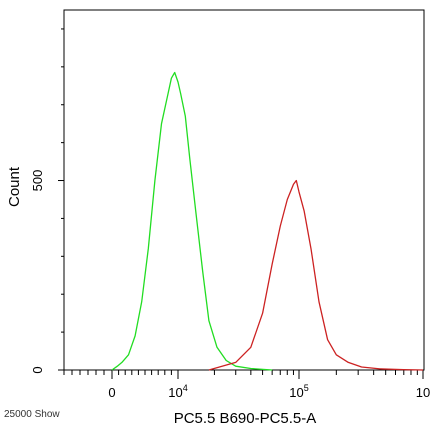 Image resolution: width=436 pixels, height=429 pixels. I want to click on y-tick-label: 0, so click(37, 369).